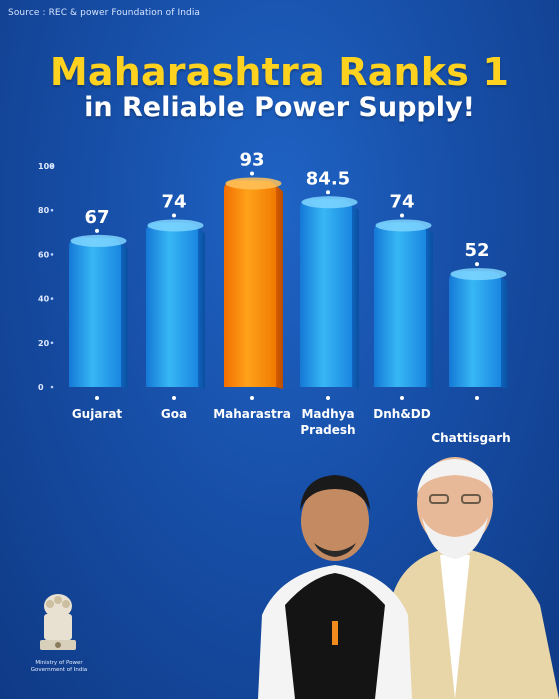 The height and width of the screenshot is (699, 559). I want to click on bar-madhya-pradesh, so click(329, 292).